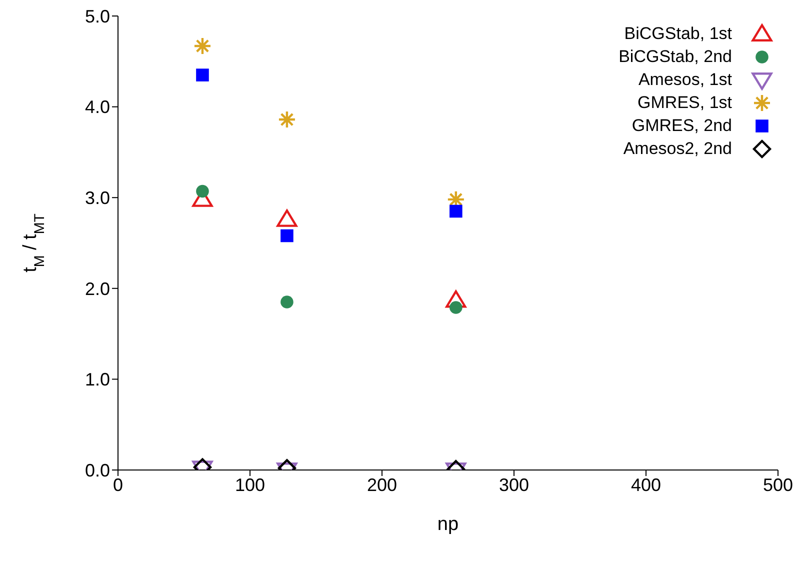  I want to click on y-tick-label: 5.0, so click(97, 16).